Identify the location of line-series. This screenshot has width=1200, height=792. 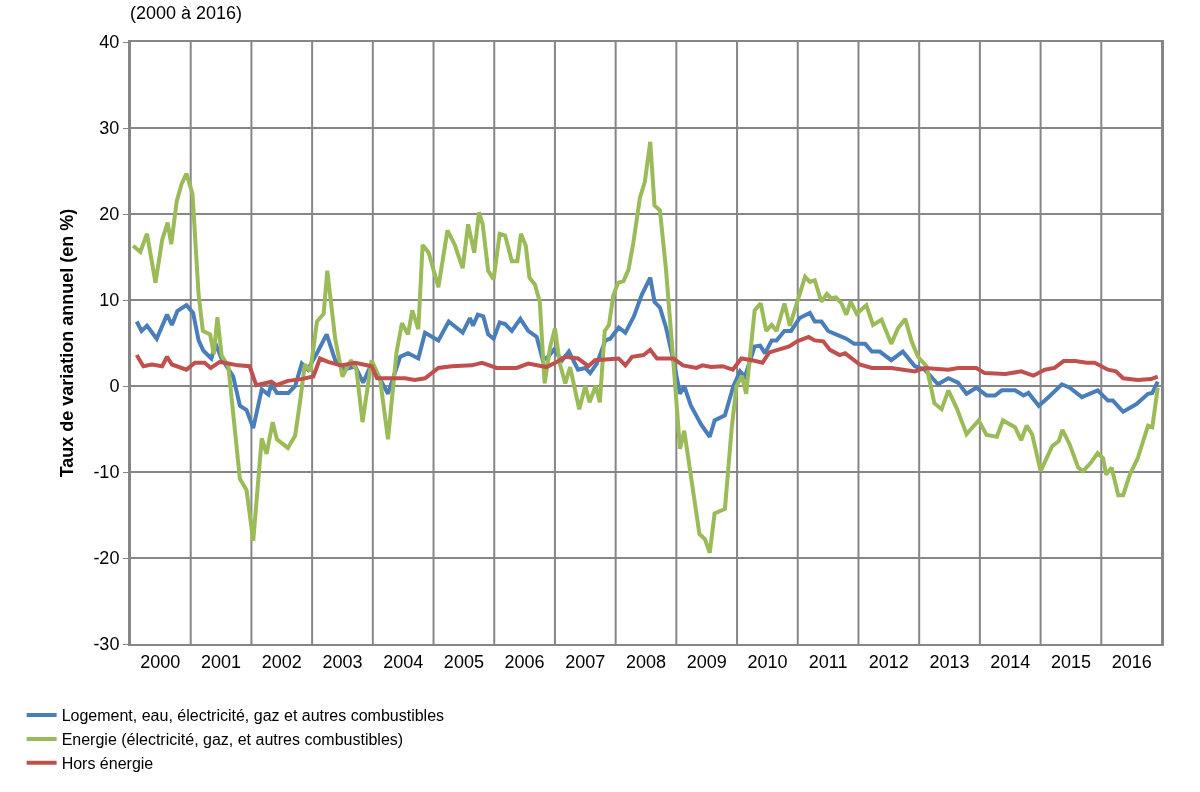
(647, 361).